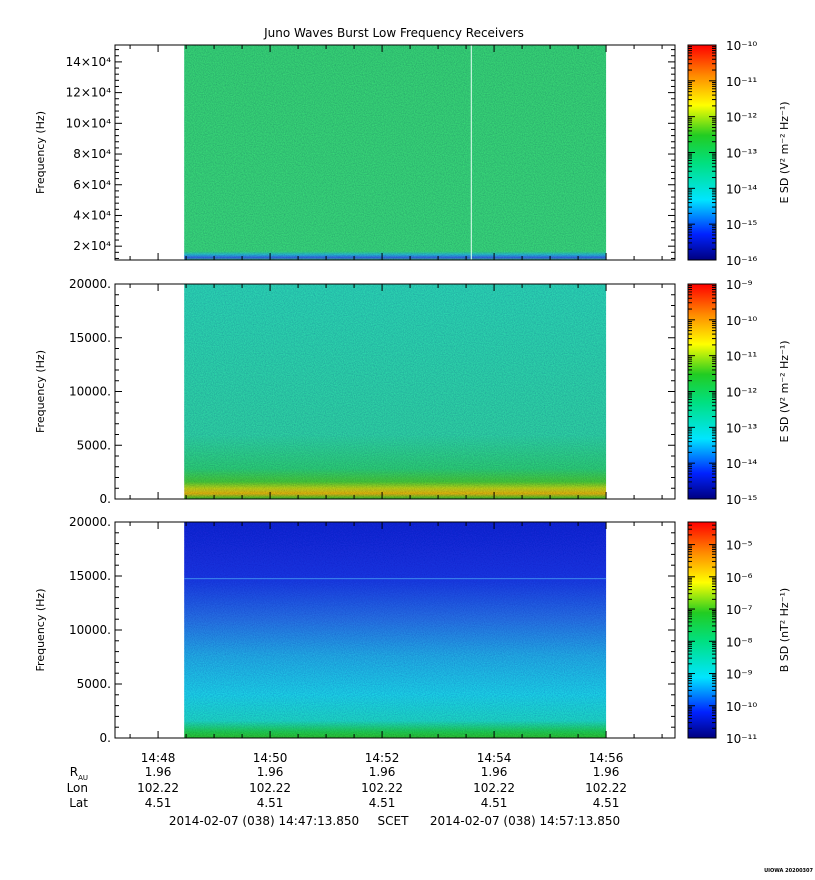 This screenshot has width=815, height=880. I want to click on x-tick-label: 14:52, so click(382, 758).